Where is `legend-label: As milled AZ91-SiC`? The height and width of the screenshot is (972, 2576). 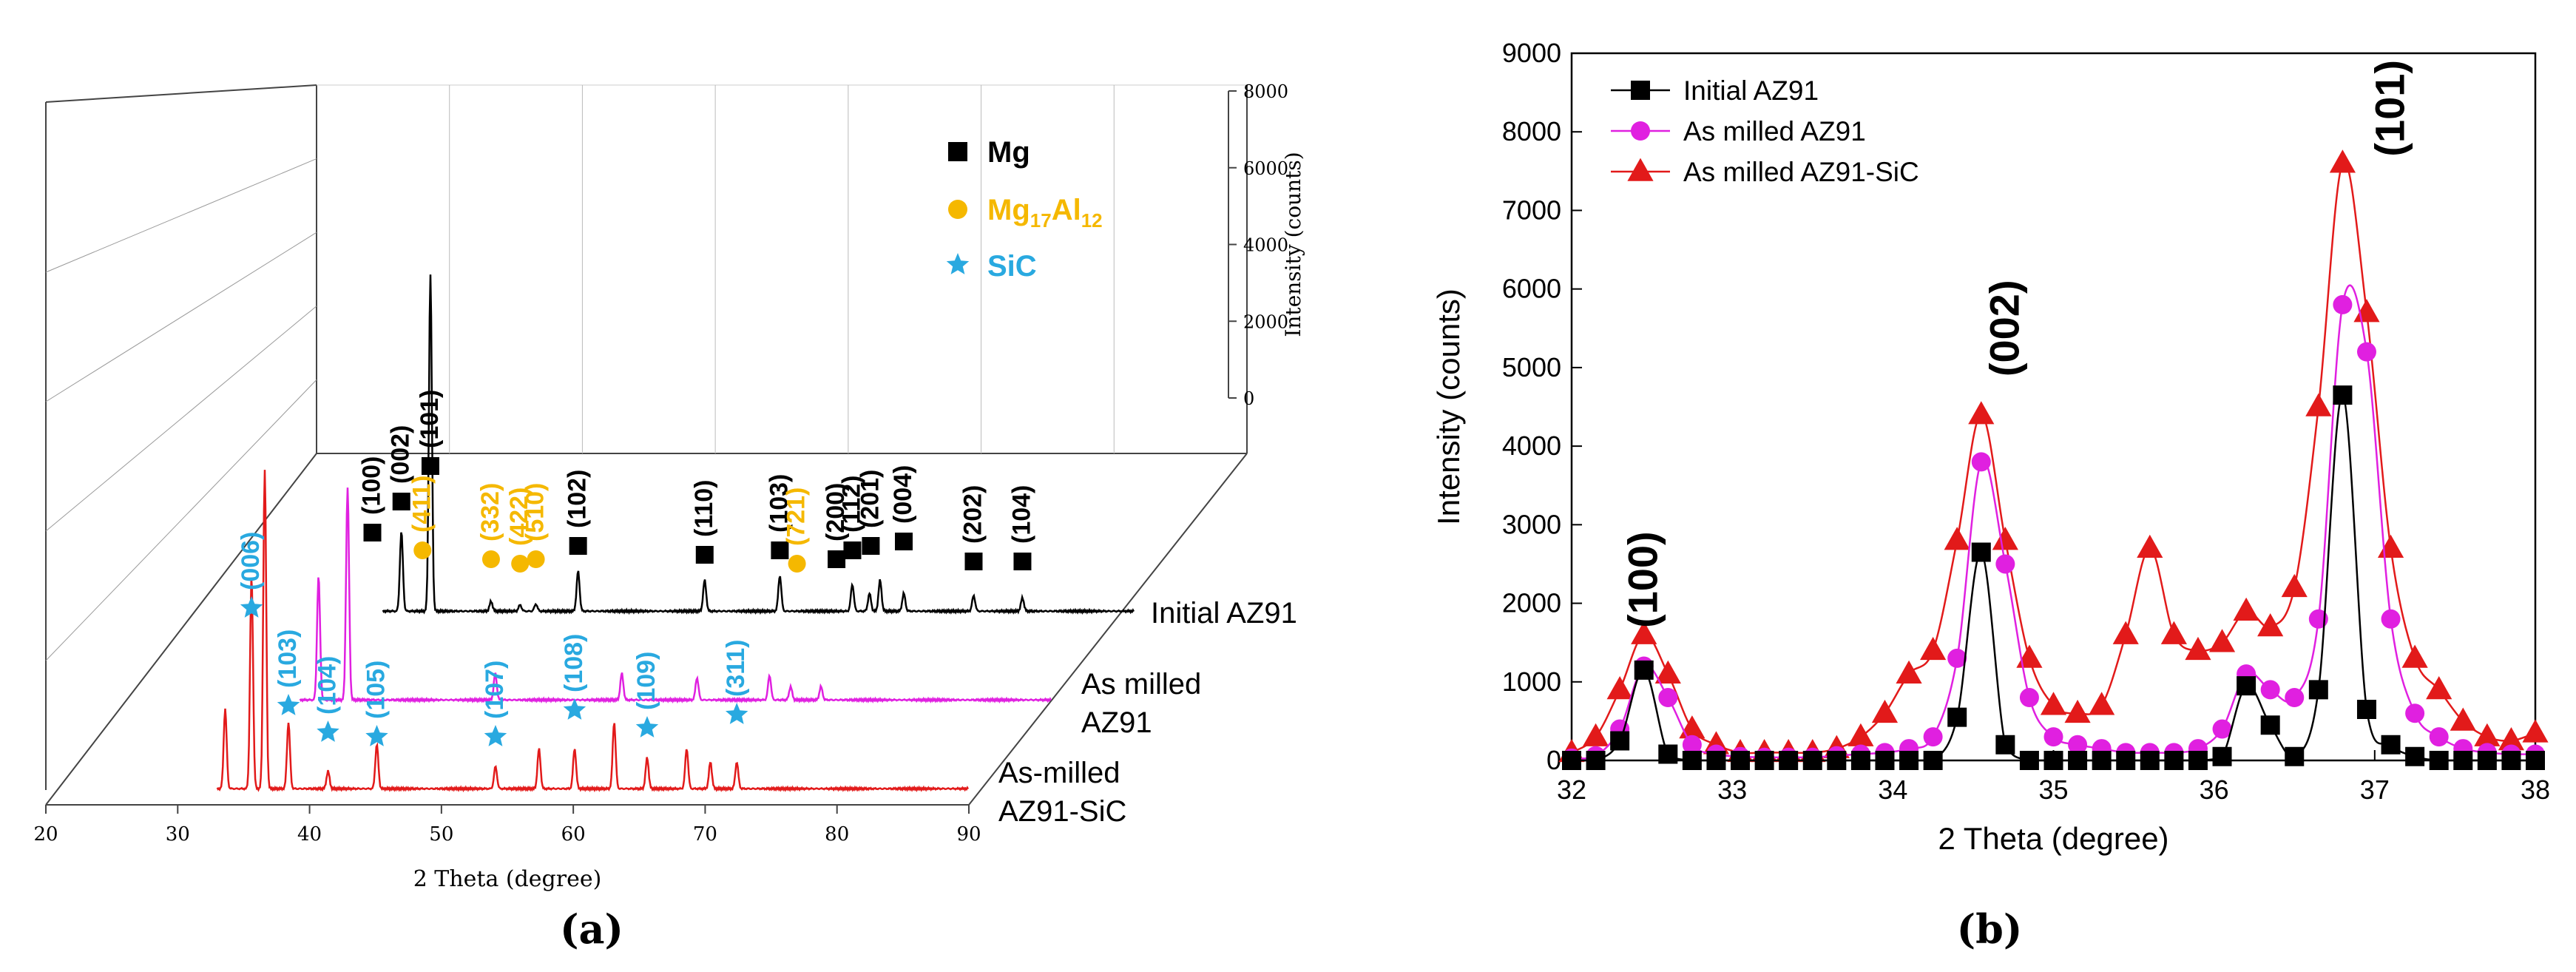
legend-label: As milled AZ91-SiC is located at coordinates (1801, 172).